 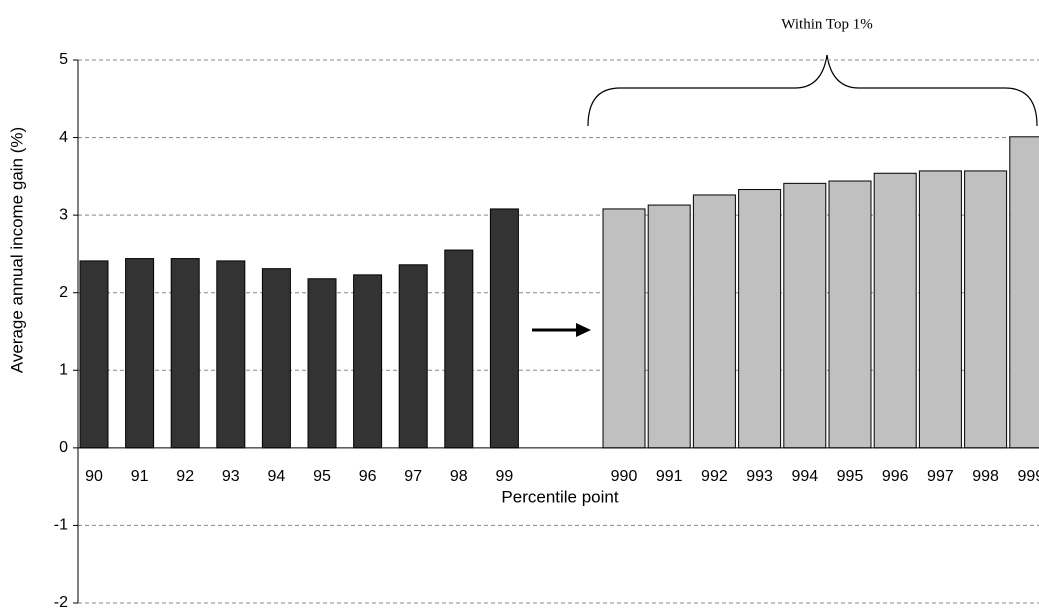 What do you see at coordinates (63, 292) in the screenshot?
I see `y-tick-label: 2` at bounding box center [63, 292].